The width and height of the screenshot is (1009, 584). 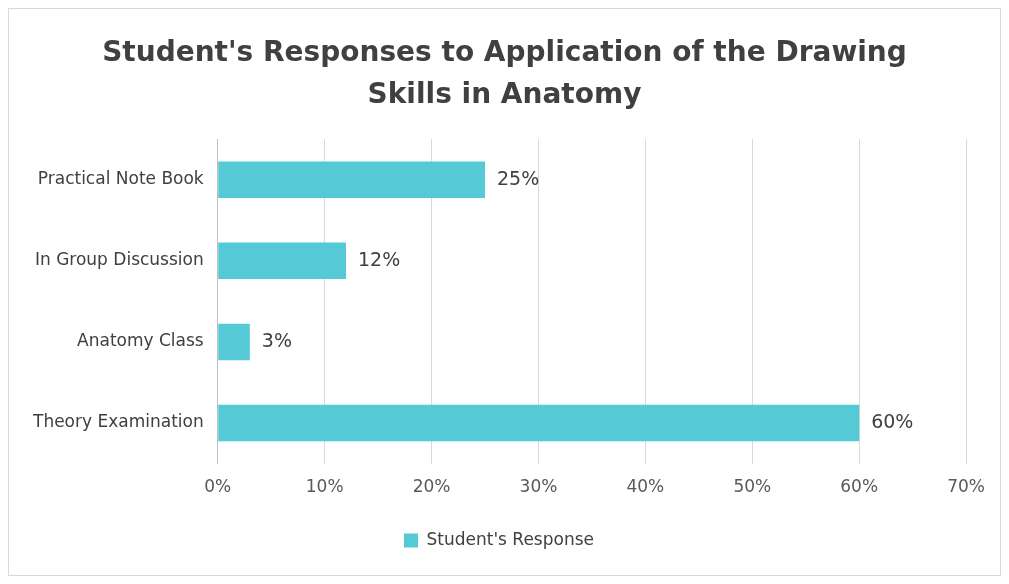 What do you see at coordinates (892, 420) in the screenshot?
I see `data-label: 60%` at bounding box center [892, 420].